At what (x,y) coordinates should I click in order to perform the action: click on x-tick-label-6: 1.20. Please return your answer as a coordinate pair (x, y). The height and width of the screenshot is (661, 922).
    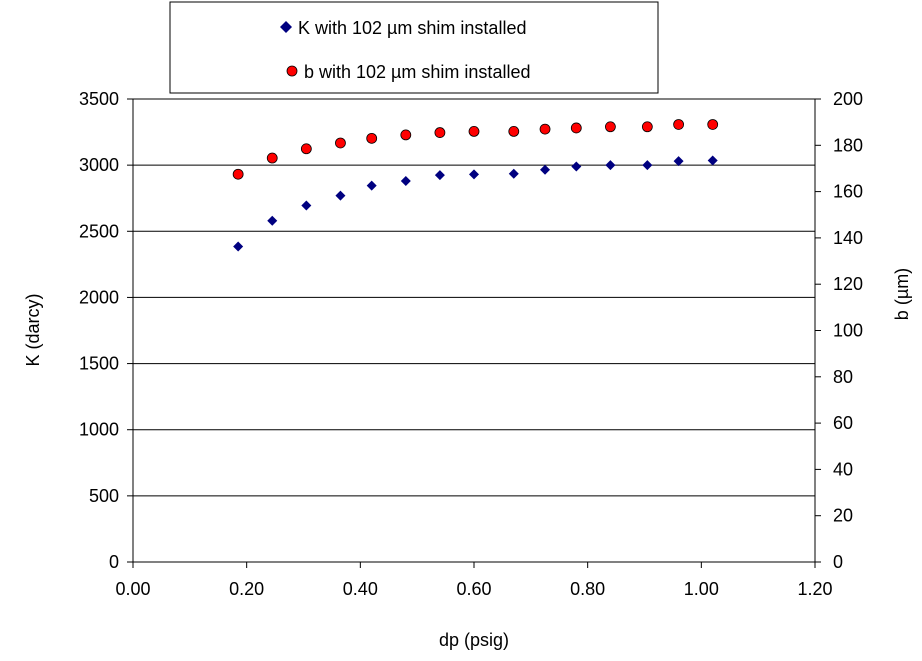
    Looking at the image, I should click on (814, 589).